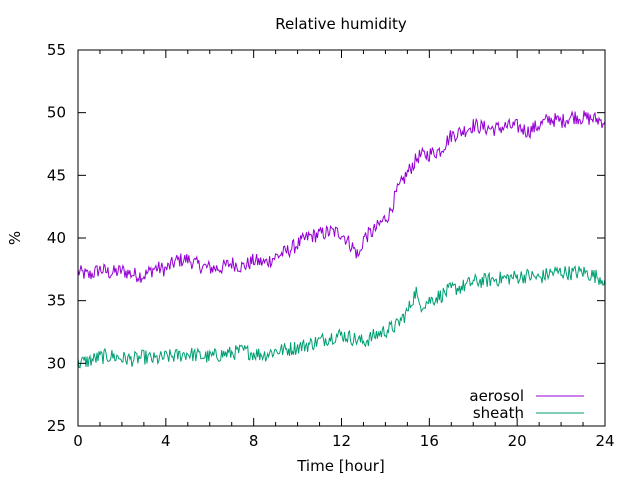 The height and width of the screenshot is (480, 640). What do you see at coordinates (56, 113) in the screenshot?
I see `y-tick-label: 50` at bounding box center [56, 113].